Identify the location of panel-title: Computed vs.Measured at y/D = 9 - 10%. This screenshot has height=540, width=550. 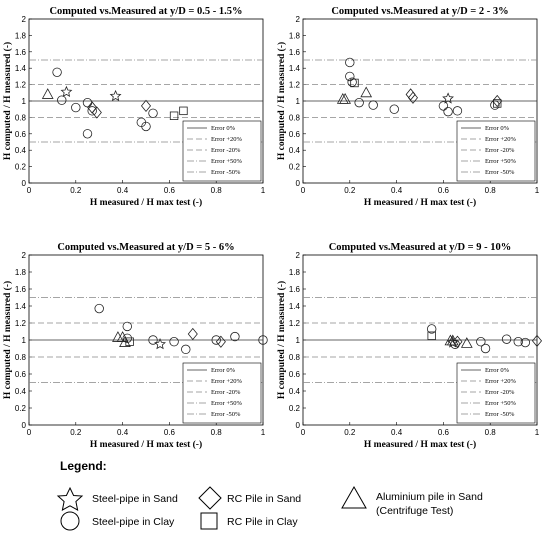
(420, 247).